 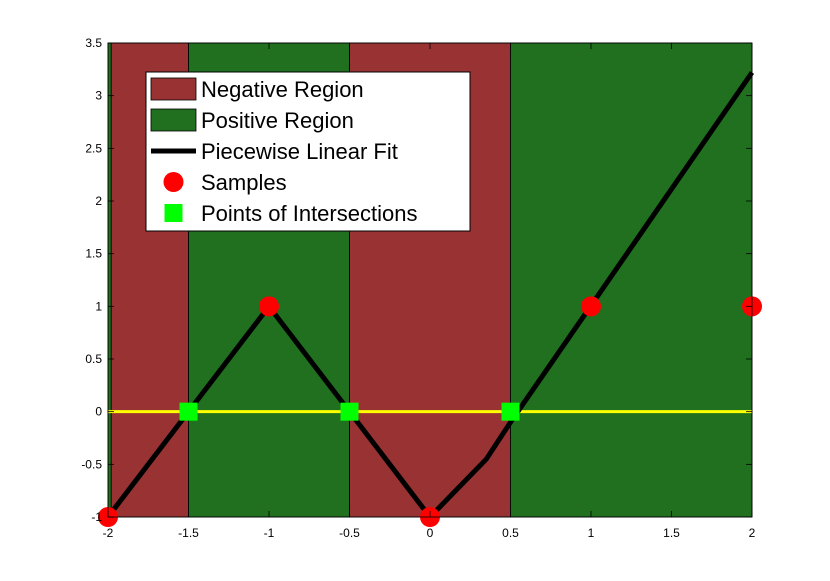 What do you see at coordinates (309, 213) in the screenshot?
I see `legend-label-4: Points of Intersections` at bounding box center [309, 213].